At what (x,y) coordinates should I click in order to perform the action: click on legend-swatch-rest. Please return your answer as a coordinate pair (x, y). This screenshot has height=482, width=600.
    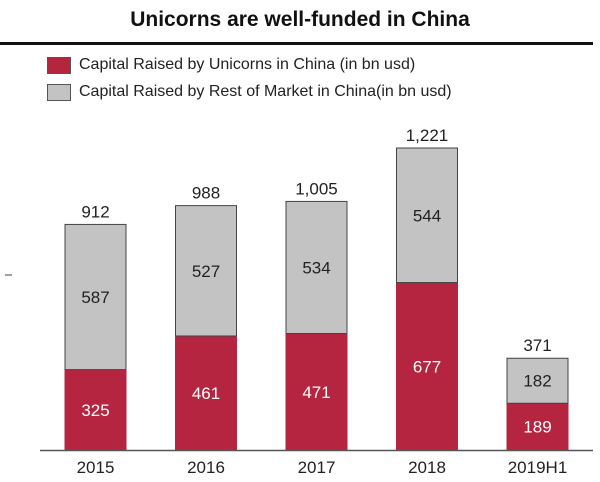
    Looking at the image, I should click on (59, 92).